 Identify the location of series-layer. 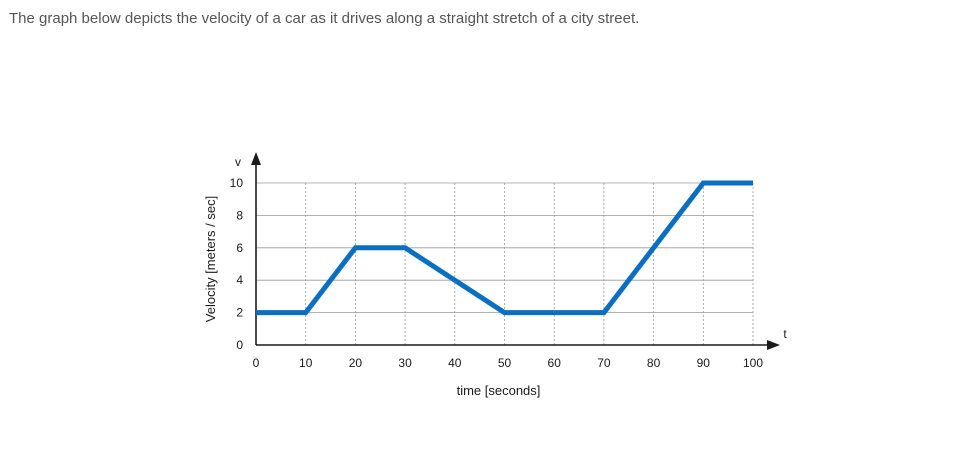
(504, 248).